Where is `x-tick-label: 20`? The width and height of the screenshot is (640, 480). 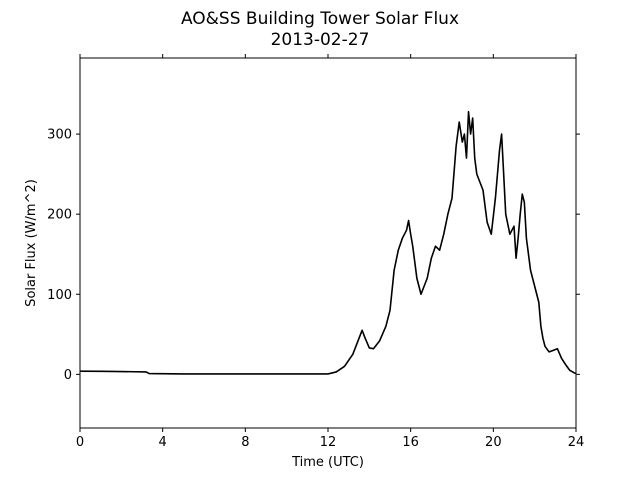 x-tick-label: 20 is located at coordinates (493, 442).